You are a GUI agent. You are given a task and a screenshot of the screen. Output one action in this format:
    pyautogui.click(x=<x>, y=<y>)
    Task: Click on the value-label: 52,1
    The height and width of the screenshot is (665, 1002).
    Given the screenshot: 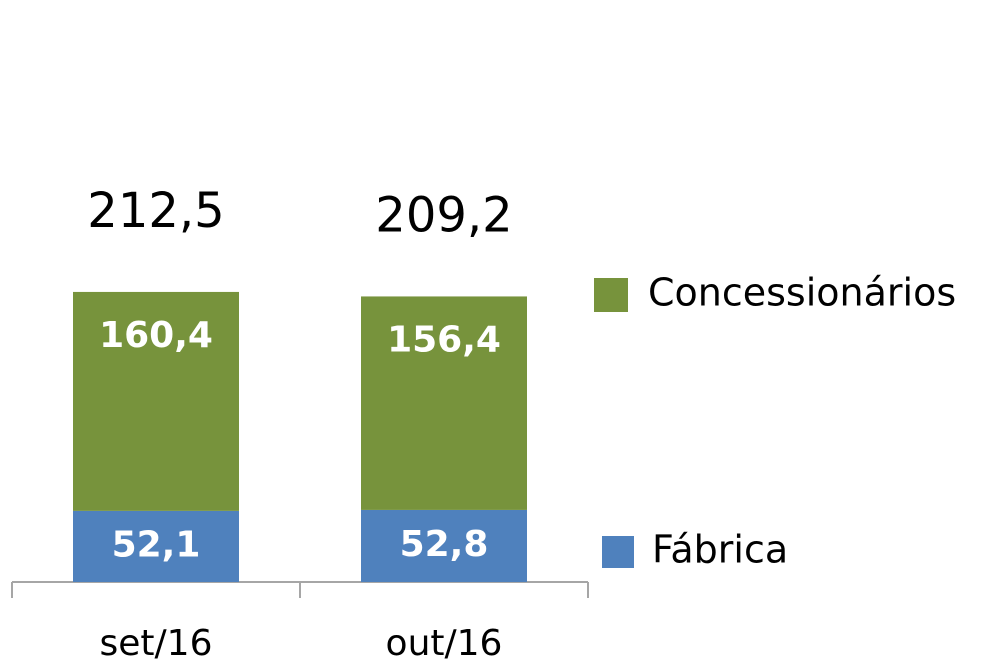 What is the action you would take?
    pyautogui.click(x=156, y=544)
    